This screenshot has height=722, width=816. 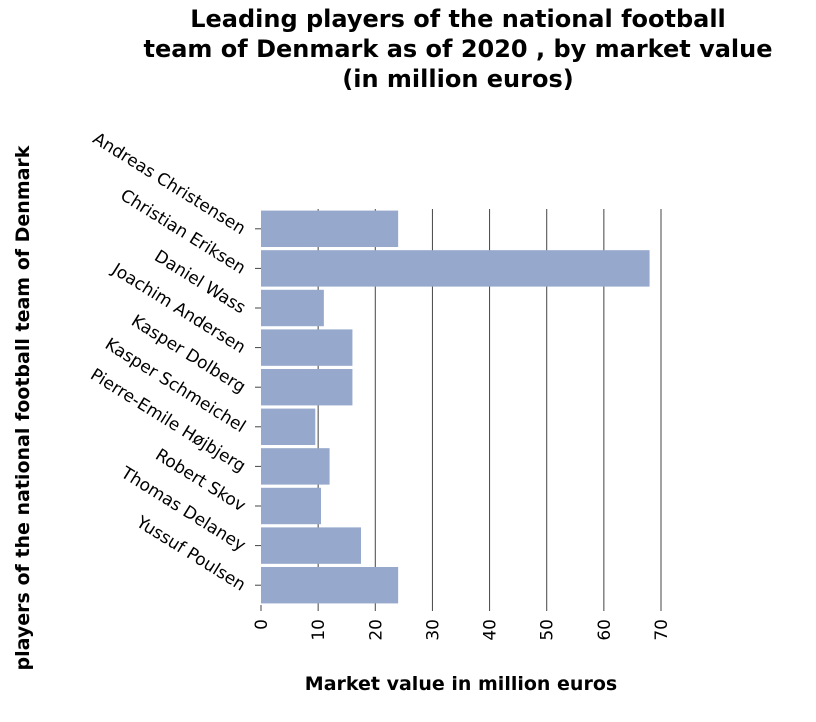 What do you see at coordinates (376, 630) in the screenshot?
I see `x-tick-label: 20` at bounding box center [376, 630].